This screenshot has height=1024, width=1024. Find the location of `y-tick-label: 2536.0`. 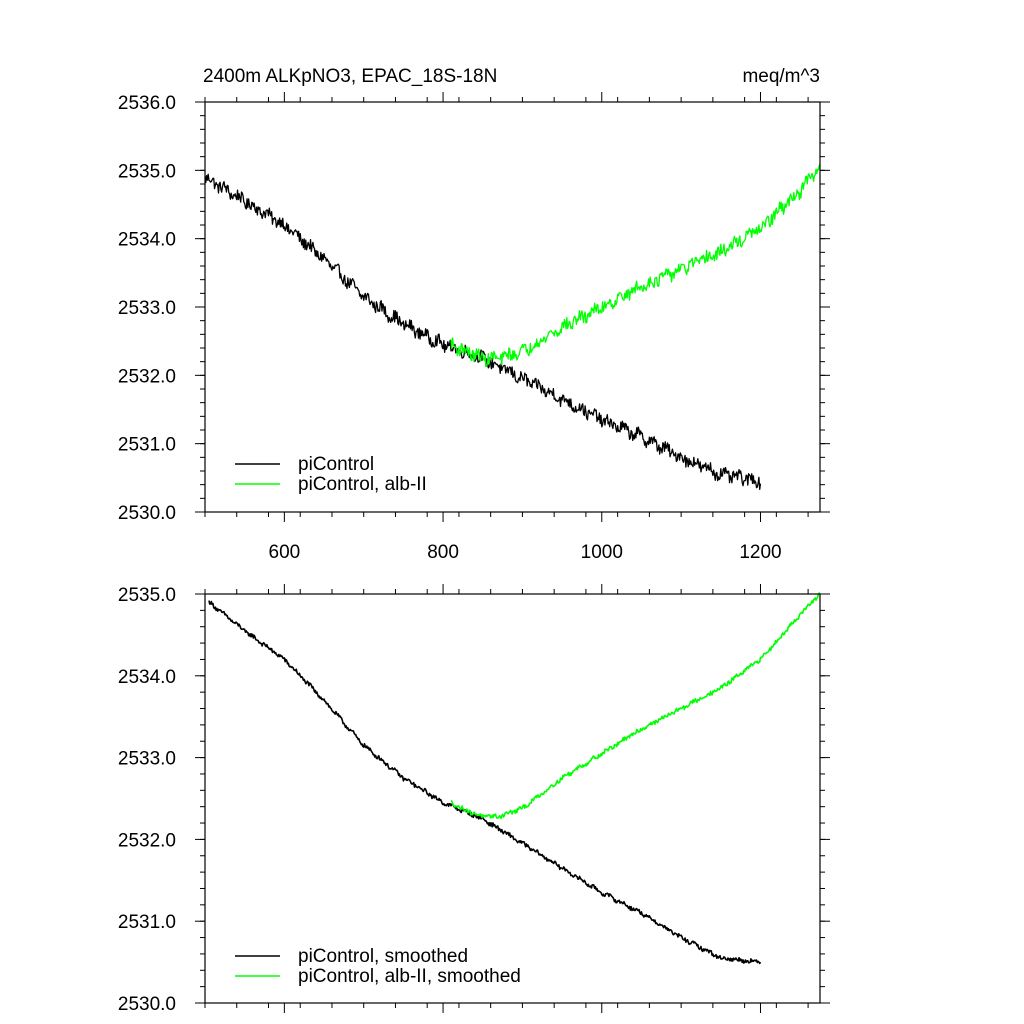

y-tick-label: 2536.0 is located at coordinates (147, 103).